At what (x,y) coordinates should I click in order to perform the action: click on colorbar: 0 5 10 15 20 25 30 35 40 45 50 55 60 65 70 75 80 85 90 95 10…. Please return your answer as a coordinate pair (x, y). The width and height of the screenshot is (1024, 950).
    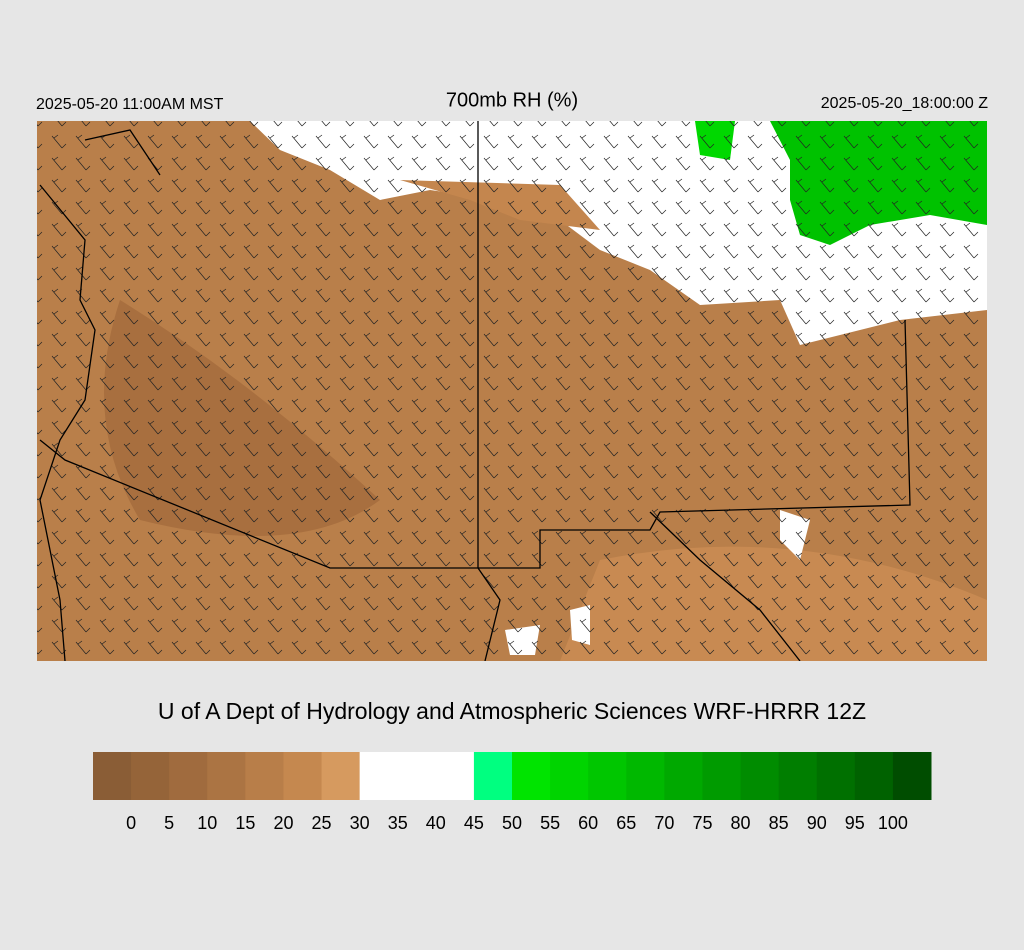
    Looking at the image, I should click on (512, 792).